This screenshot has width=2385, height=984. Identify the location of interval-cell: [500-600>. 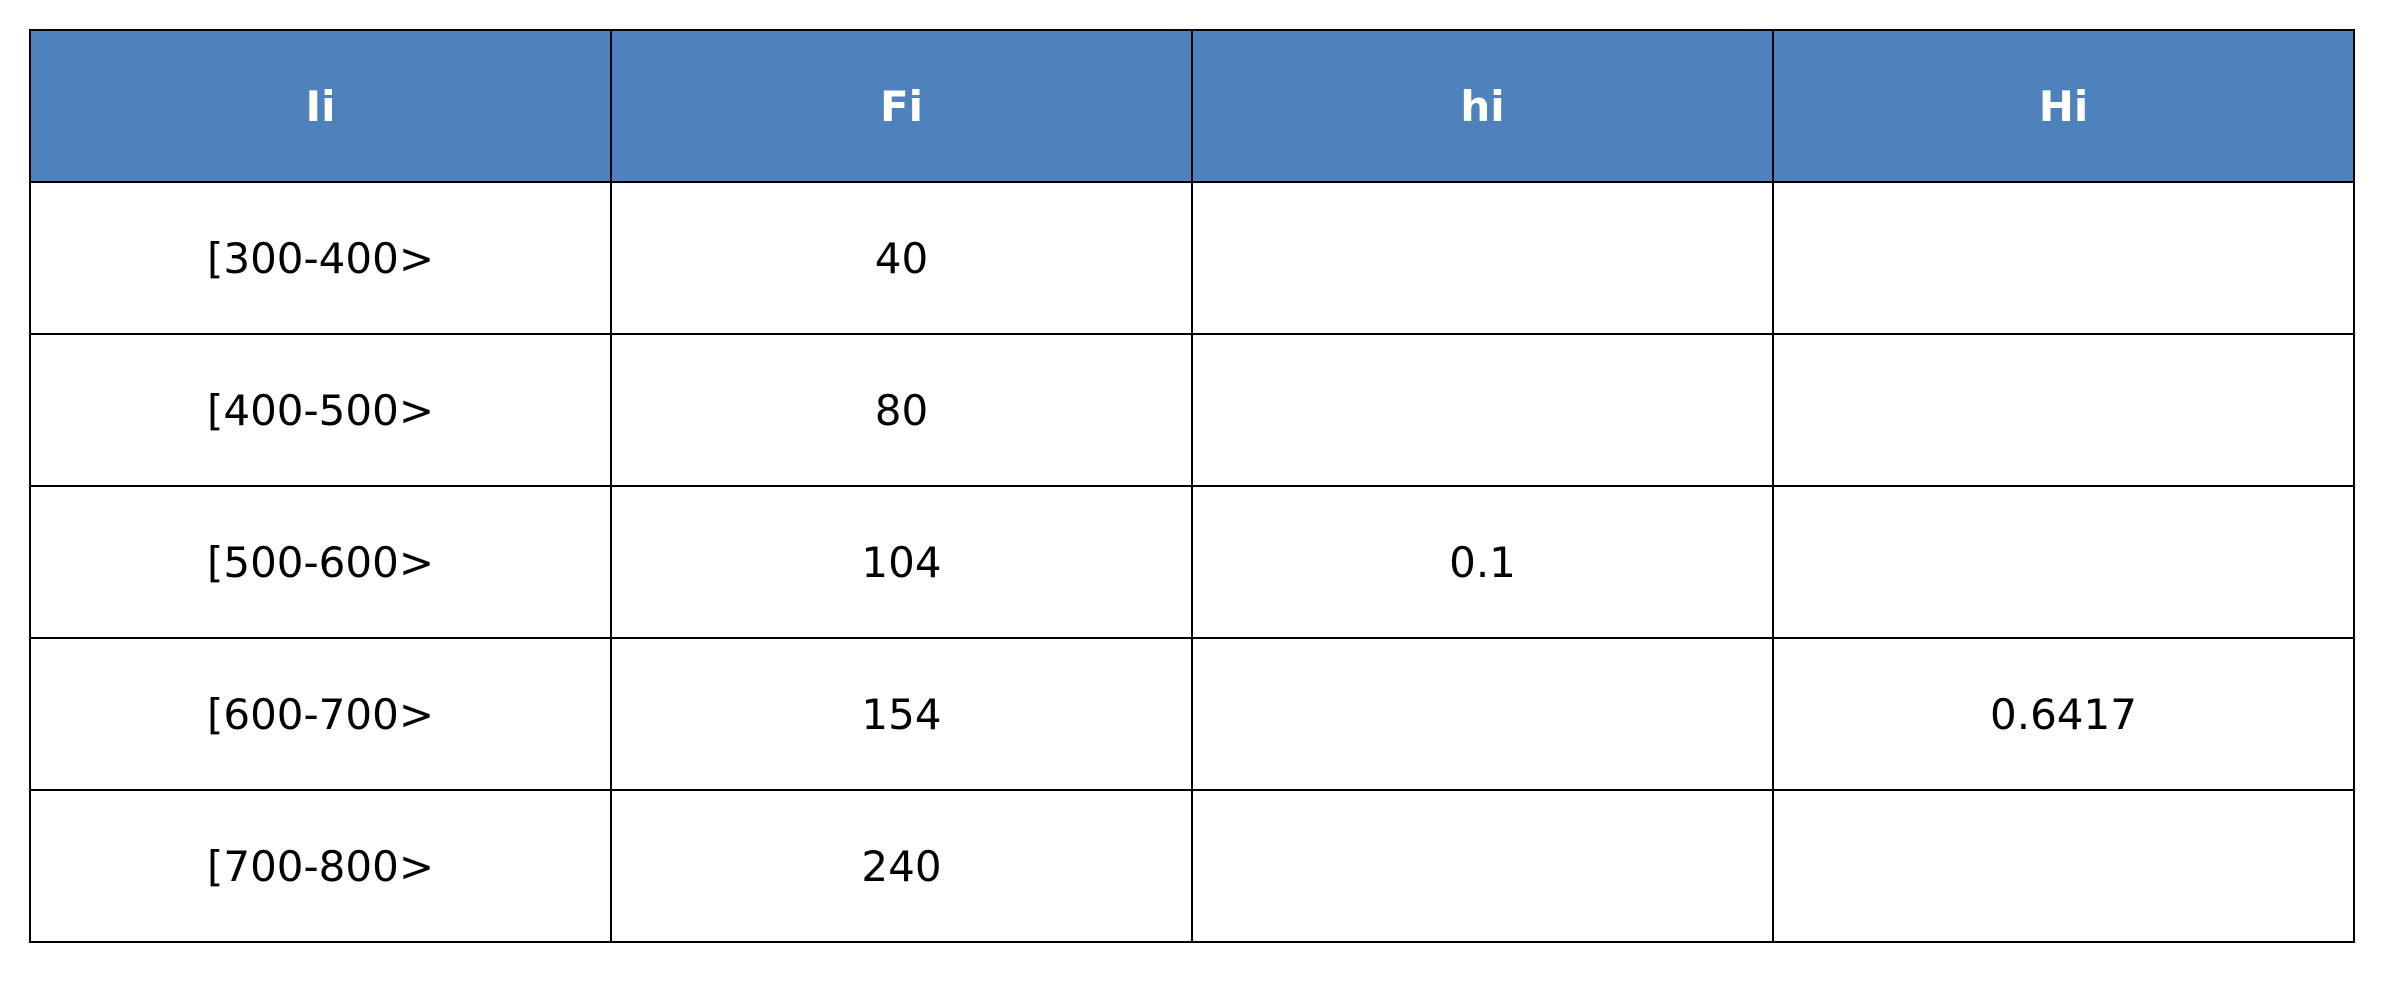
(320, 562).